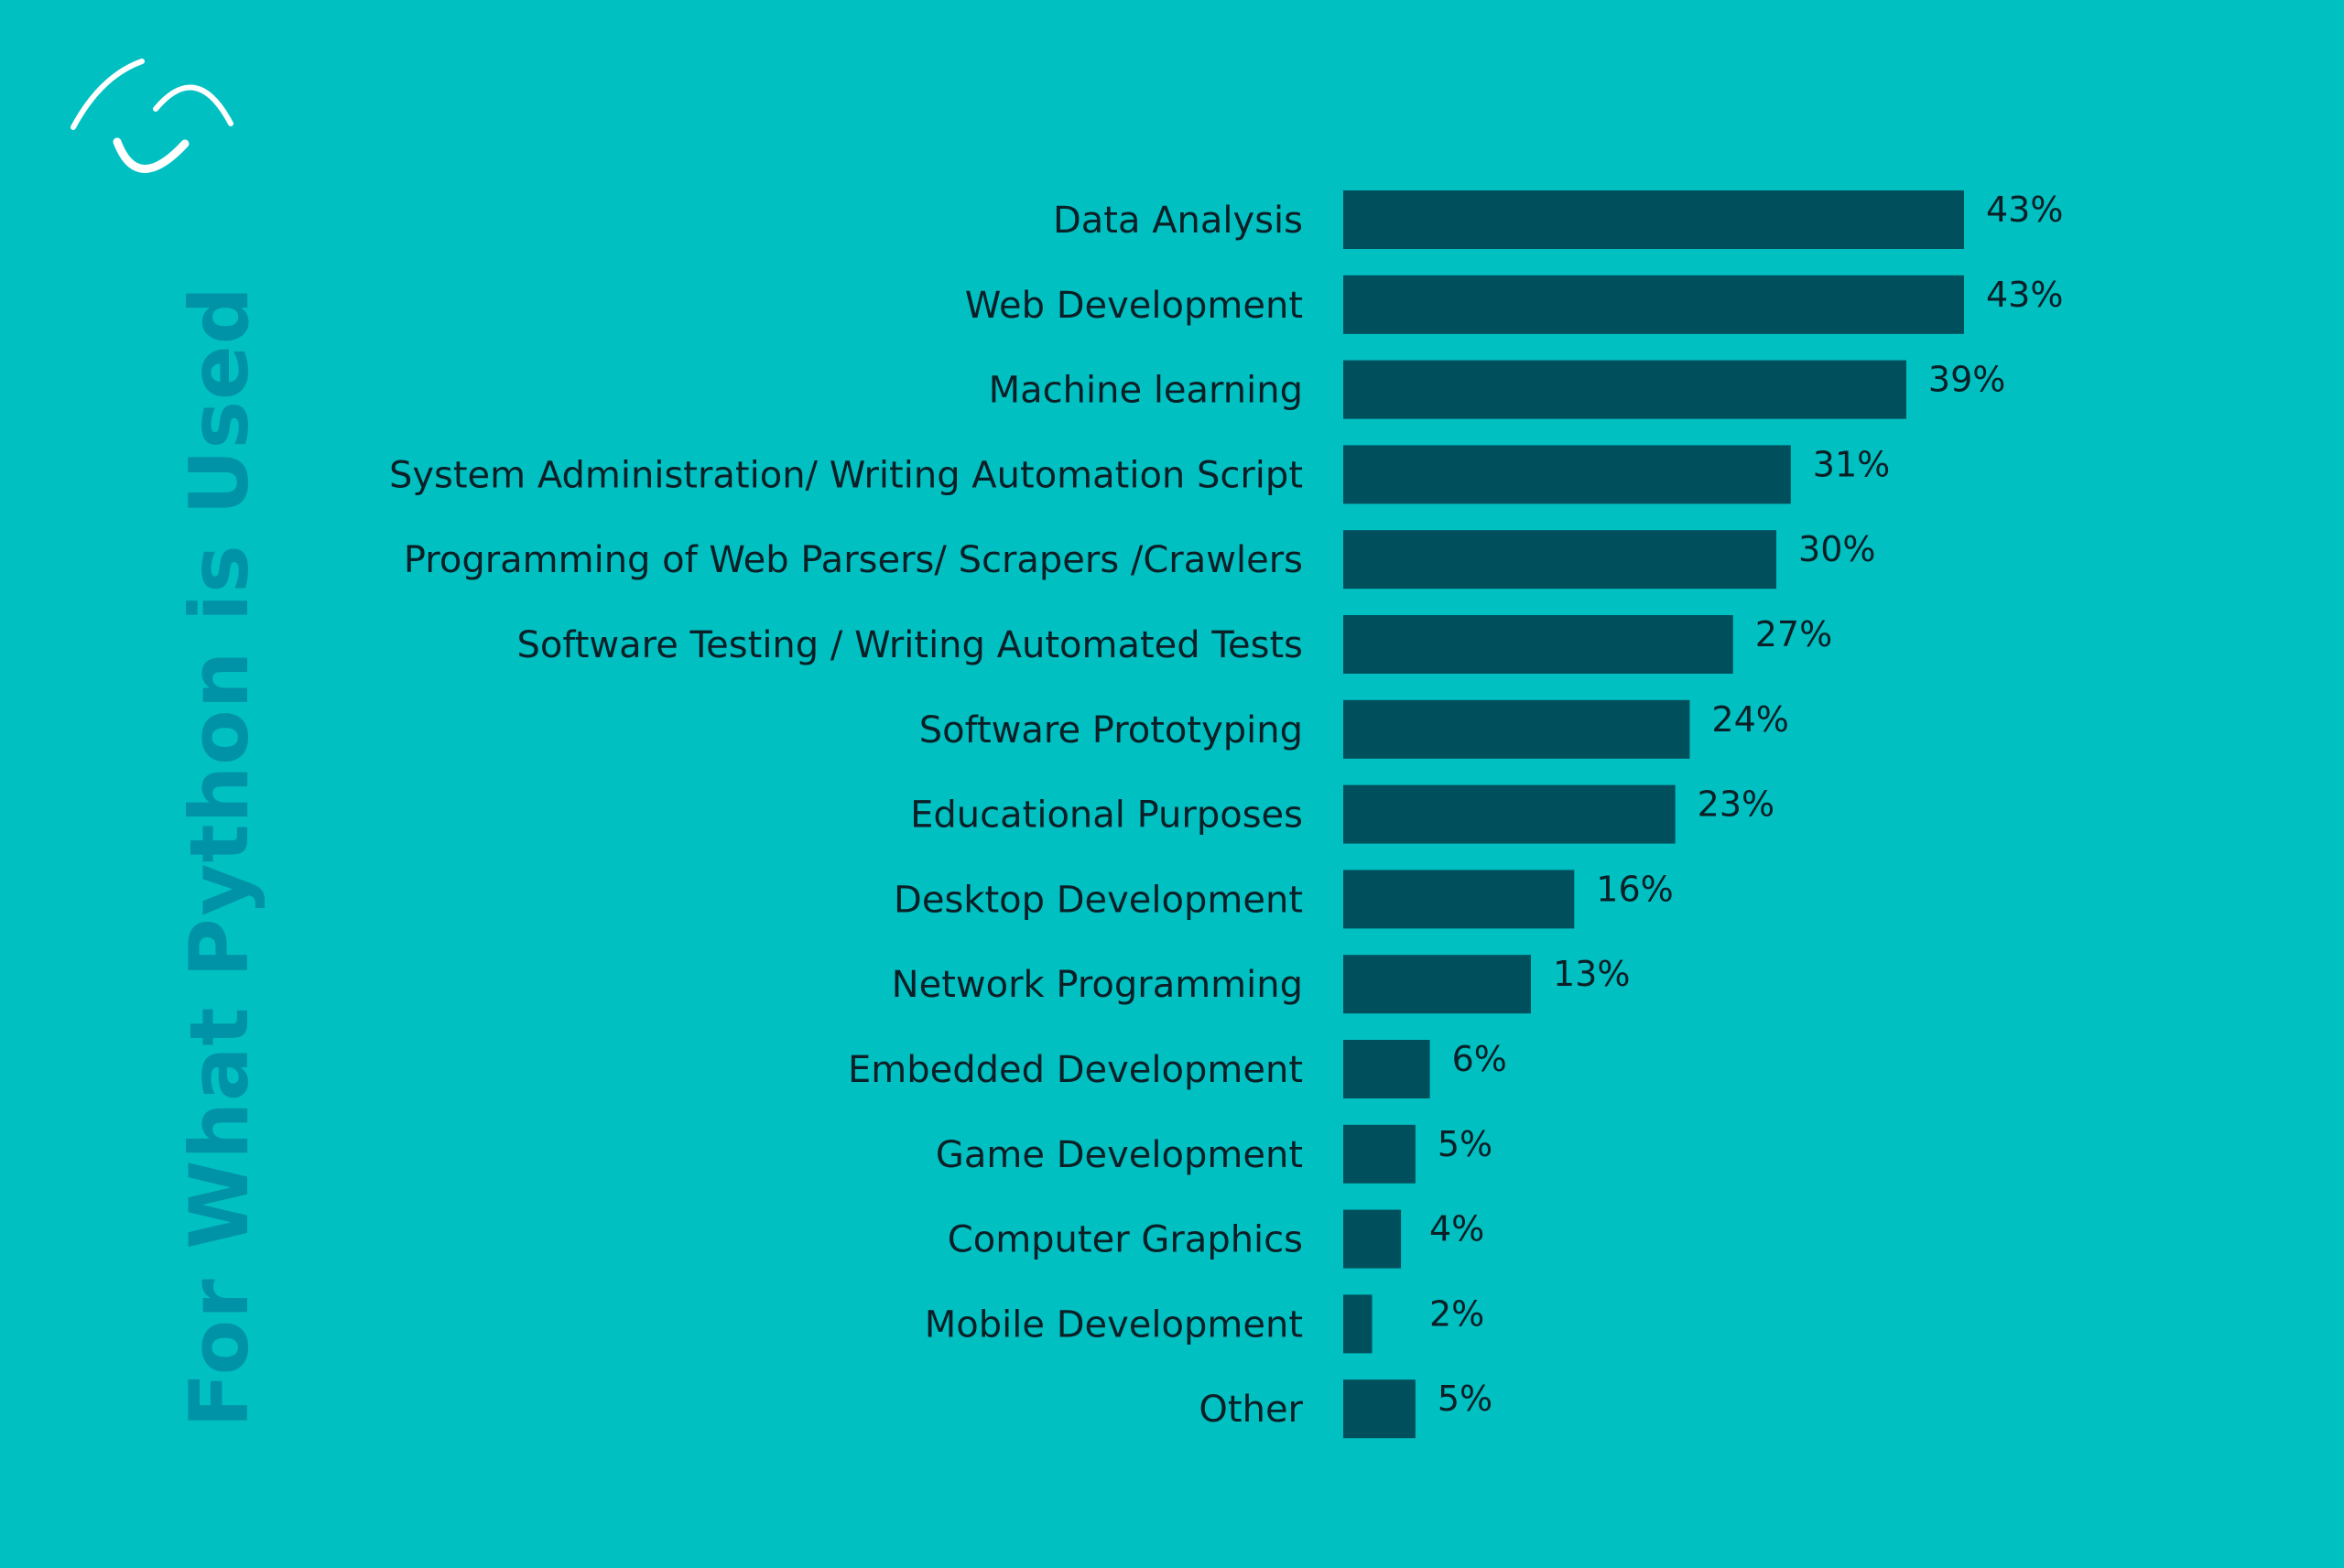 The height and width of the screenshot is (1568, 2344). Describe the element at coordinates (1134, 306) in the screenshot. I see `category-label: Web Development` at that location.